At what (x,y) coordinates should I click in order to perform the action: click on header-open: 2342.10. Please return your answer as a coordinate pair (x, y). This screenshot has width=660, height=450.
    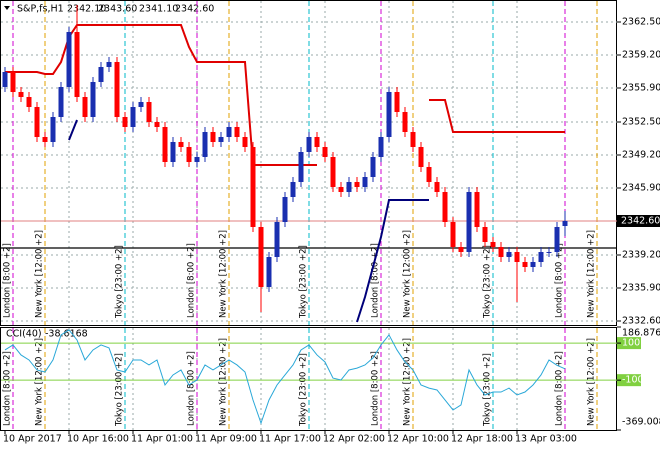
    Looking at the image, I should click on (86, 9).